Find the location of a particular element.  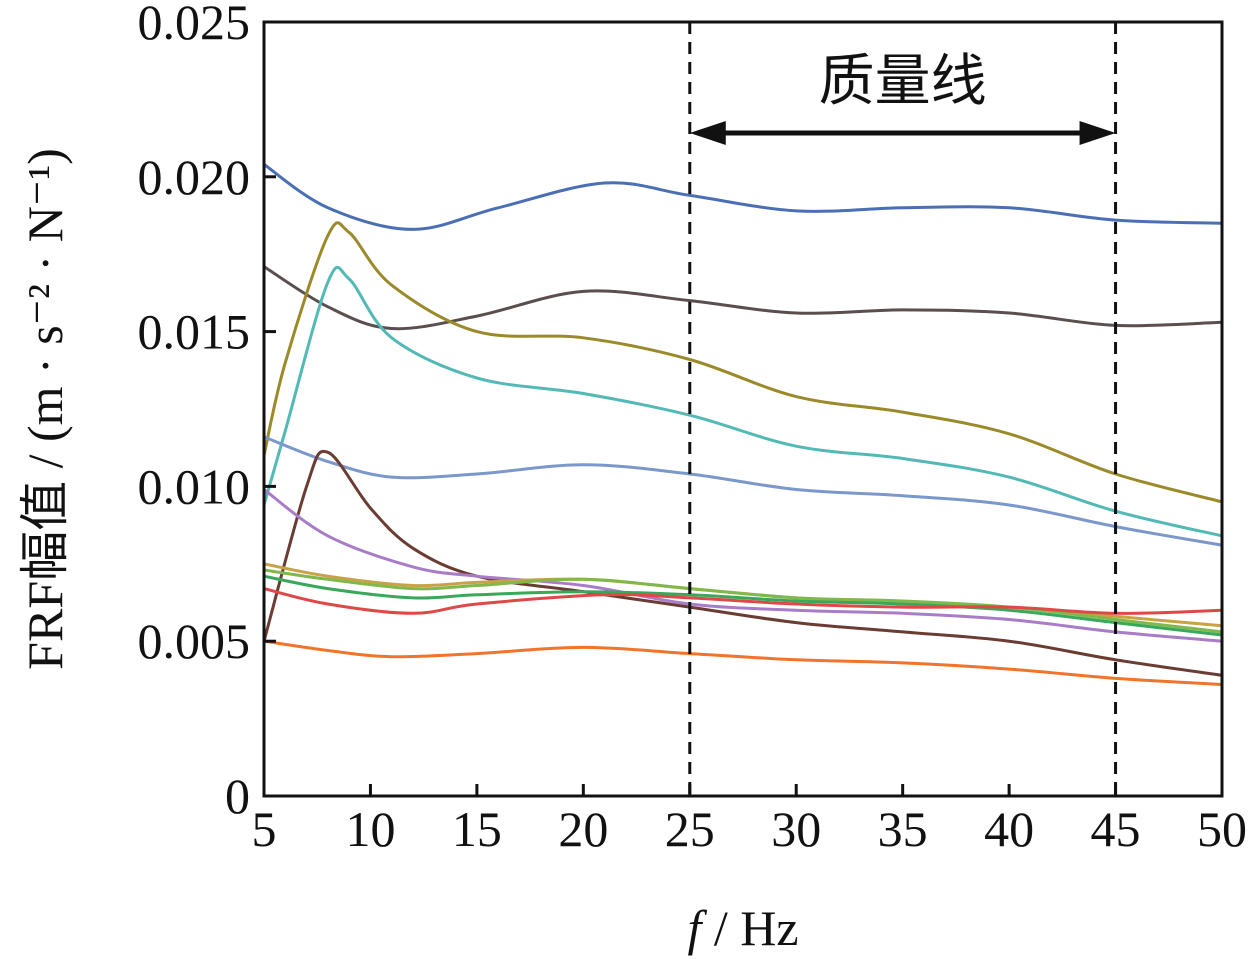

x-tick-label: 50 is located at coordinates (1222, 829).